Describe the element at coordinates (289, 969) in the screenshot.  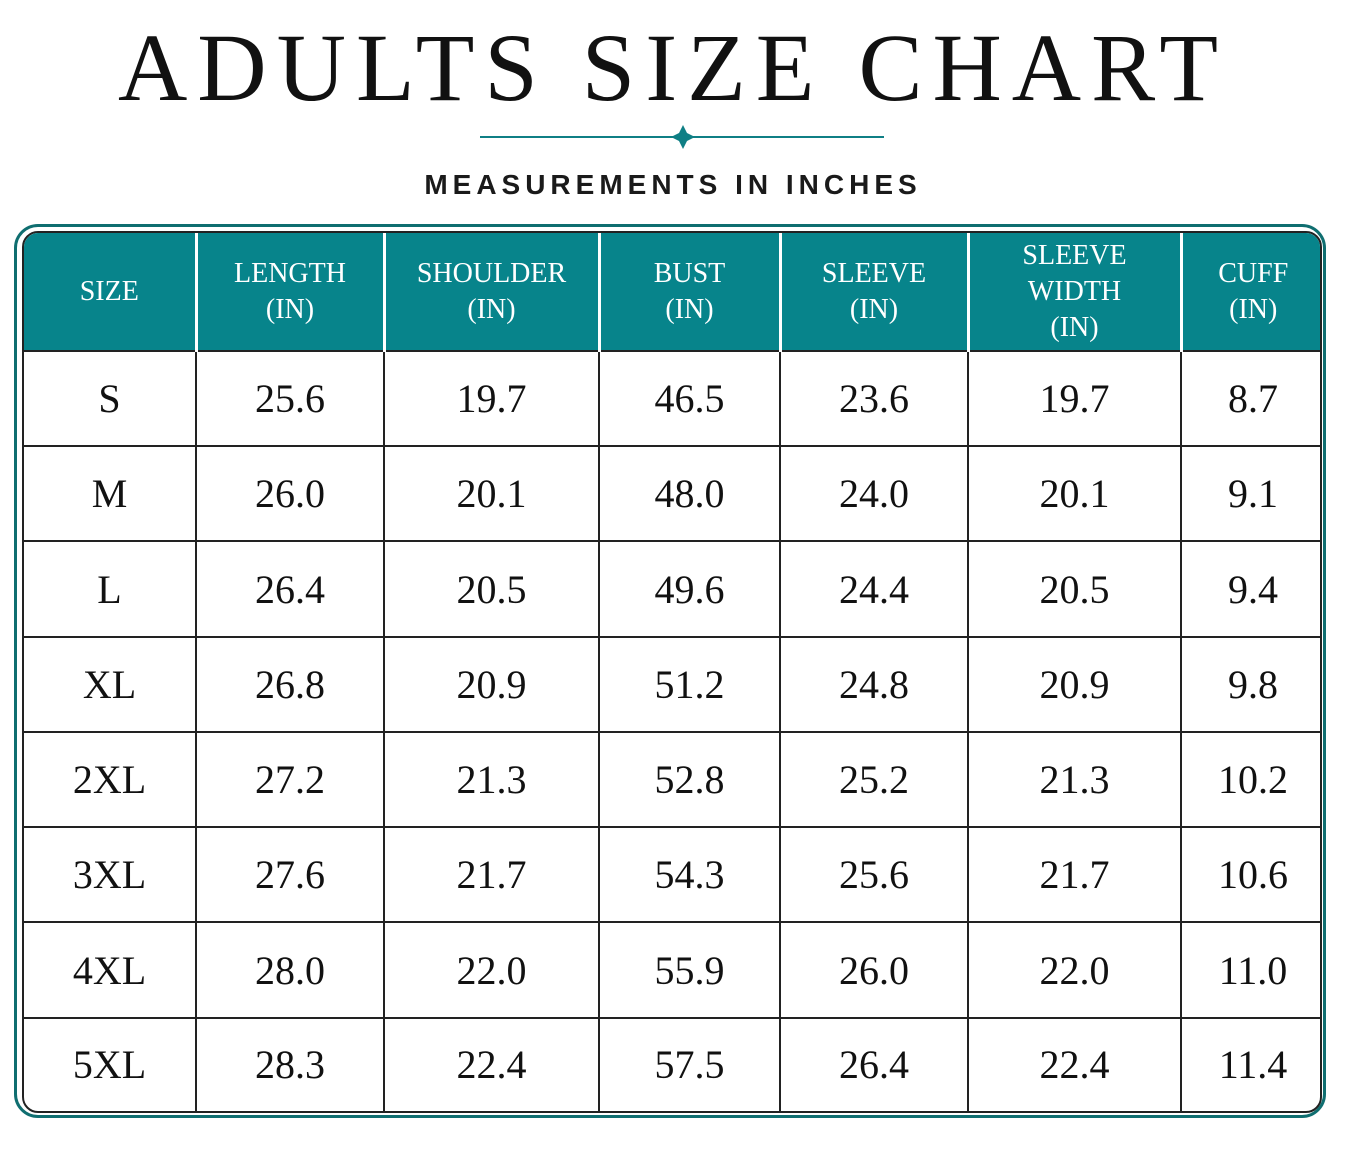
I see `measurement-cell: 28.0` at that location.